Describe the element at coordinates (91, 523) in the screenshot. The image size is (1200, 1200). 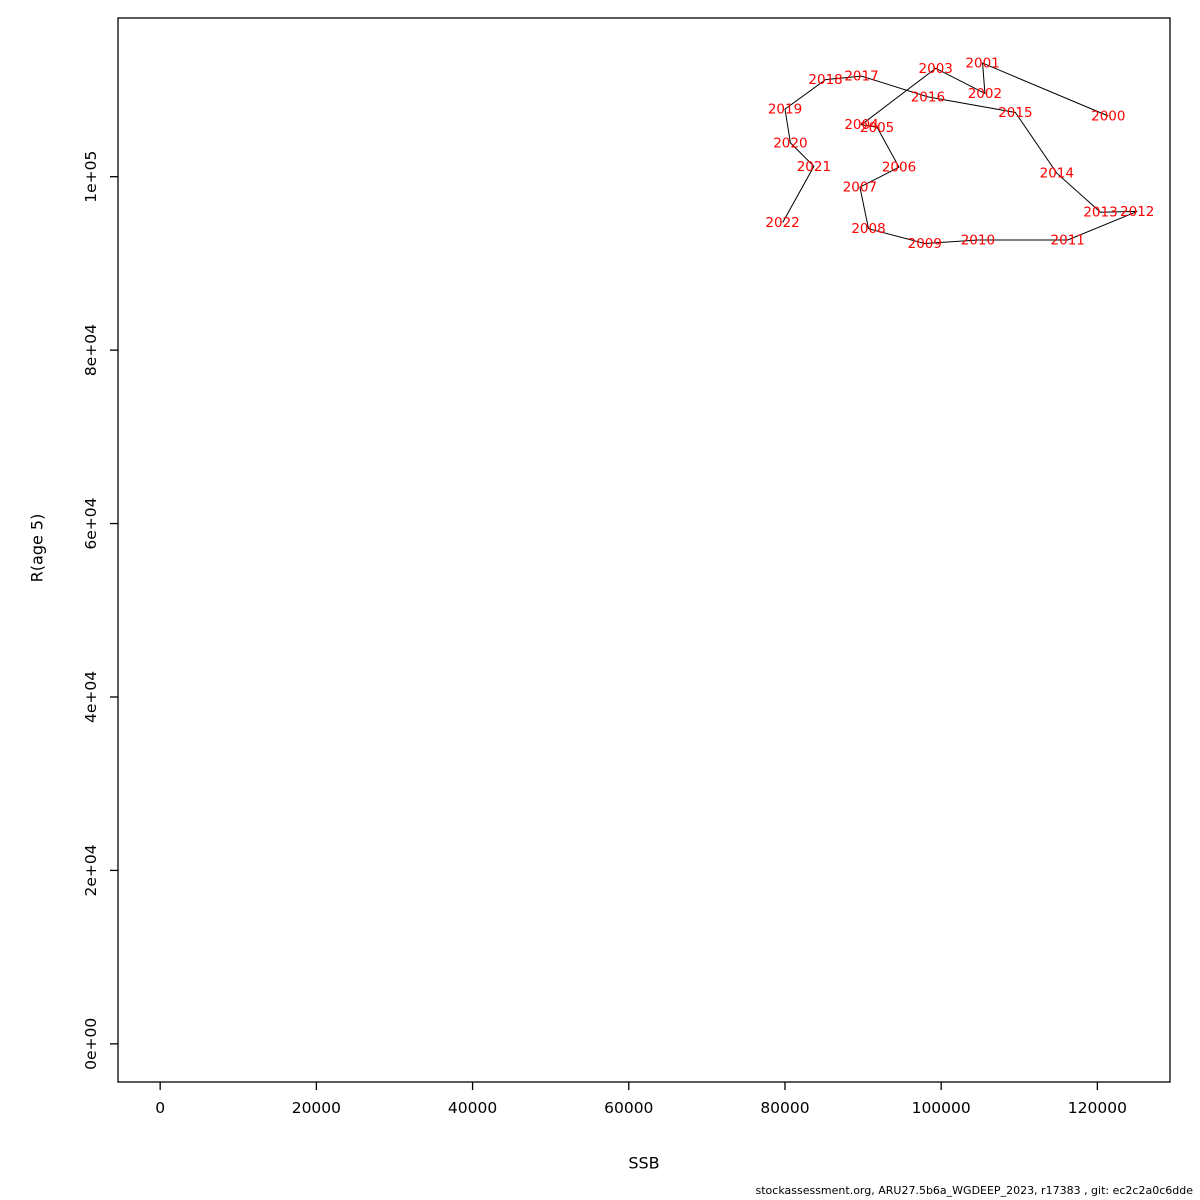
I see `y-tick-label: 6e+04` at that location.